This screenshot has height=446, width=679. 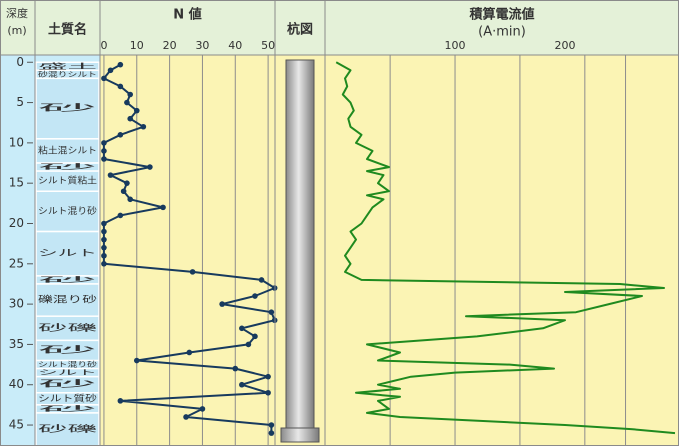 What do you see at coordinates (268, 45) in the screenshot?
I see `x-tick-label: 50` at bounding box center [268, 45].